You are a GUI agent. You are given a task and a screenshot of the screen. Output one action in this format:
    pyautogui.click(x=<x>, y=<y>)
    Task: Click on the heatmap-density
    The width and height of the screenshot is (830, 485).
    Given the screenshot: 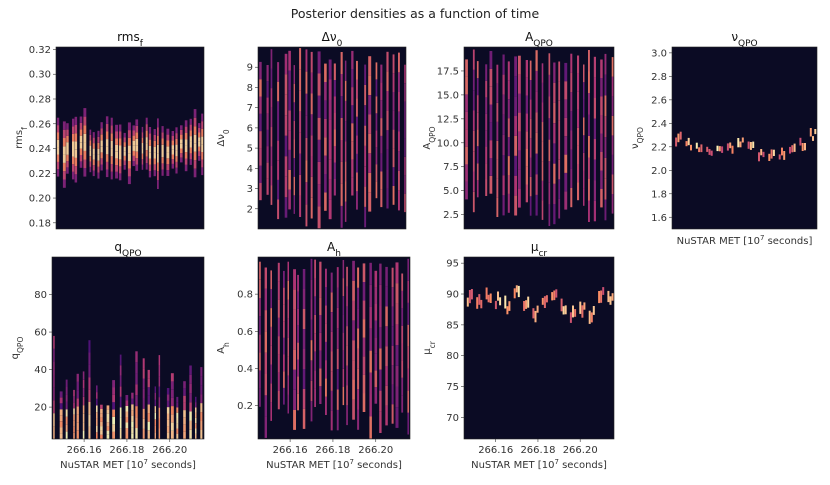 What is the action you would take?
    pyautogui.click(x=334, y=348)
    